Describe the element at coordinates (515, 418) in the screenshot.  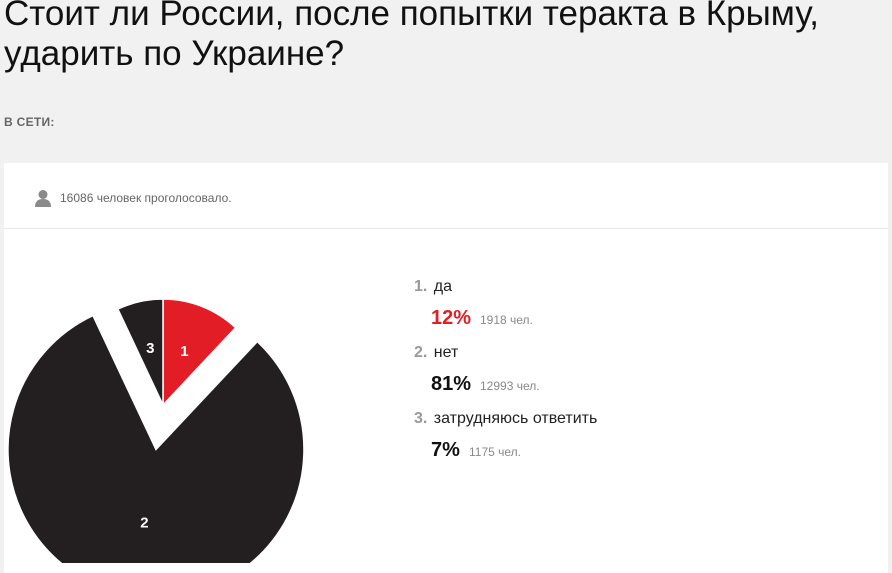
I see `result-3-label: затрудняюсь ответить` at that location.